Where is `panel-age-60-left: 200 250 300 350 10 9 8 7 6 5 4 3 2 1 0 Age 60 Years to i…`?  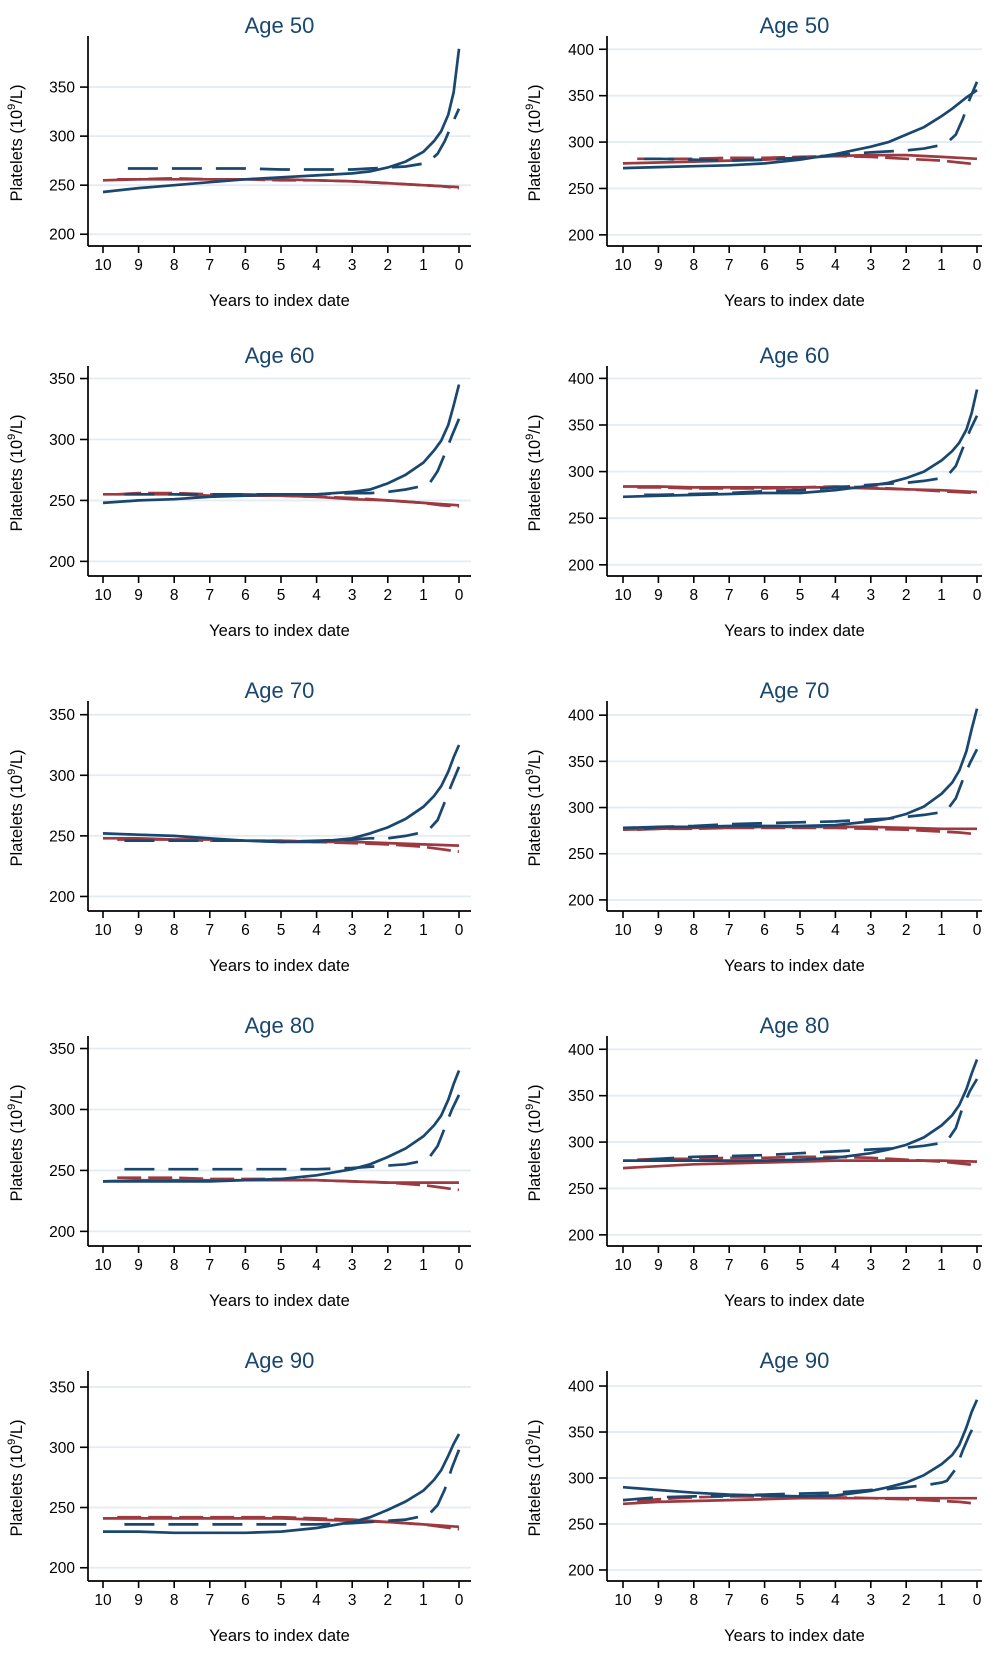
panel-age-60-left: 200 250 300 350 10 9 8 7 6 5 4 3 2 1 0 Age 60 Years to i… is located at coordinates (250, 491).